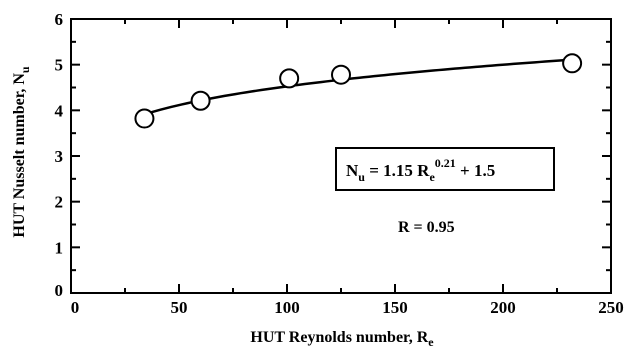  What do you see at coordinates (59, 19) in the screenshot?
I see `y-tick-label: 6` at bounding box center [59, 19].